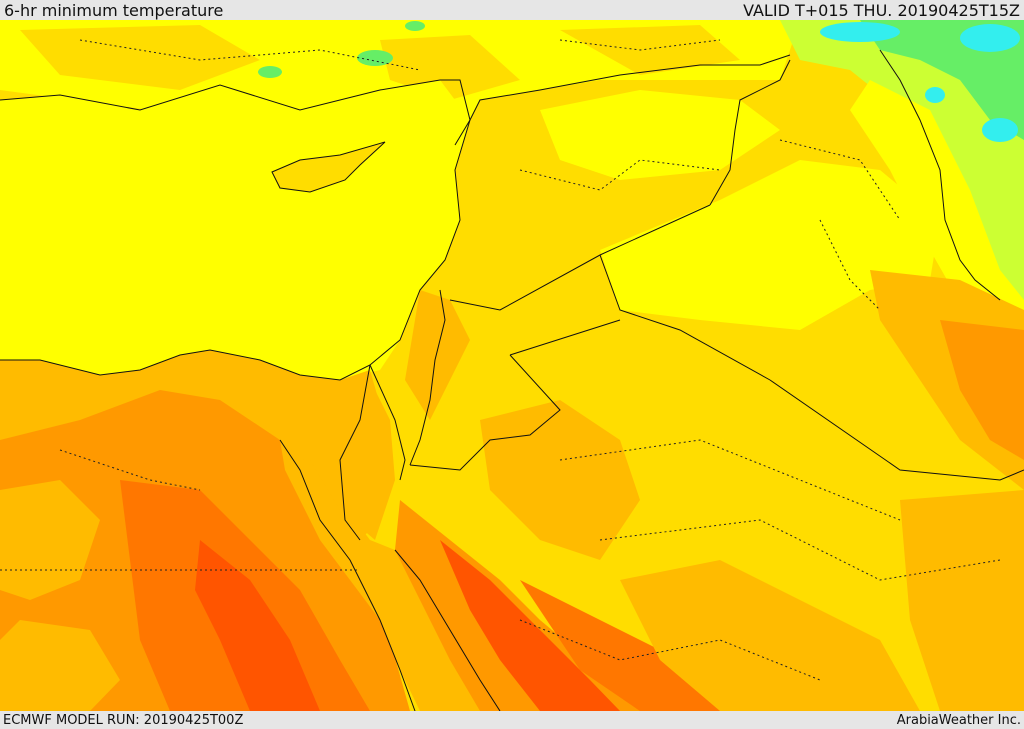 The height and width of the screenshot is (729, 1024). Describe the element at coordinates (387, 422) in the screenshot. I see `israel-egypt-border` at that location.